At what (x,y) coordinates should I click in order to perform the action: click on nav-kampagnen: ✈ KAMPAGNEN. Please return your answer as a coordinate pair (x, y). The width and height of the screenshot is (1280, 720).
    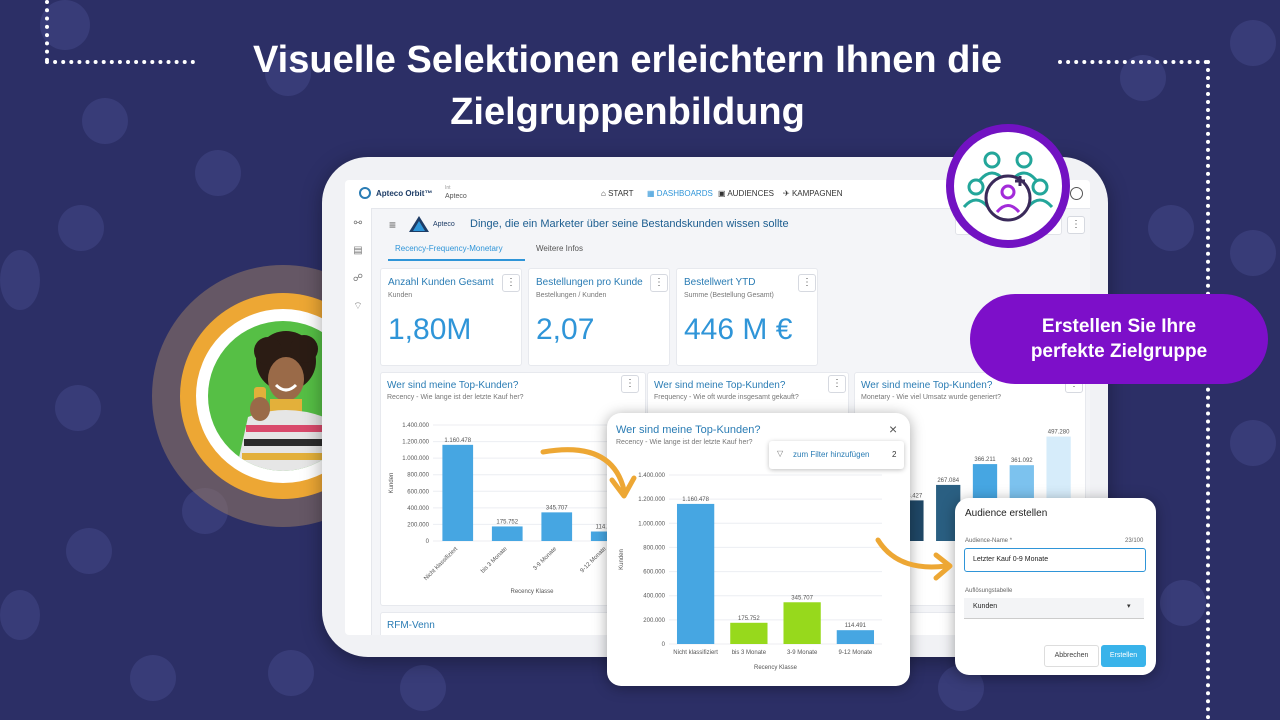
    Looking at the image, I should click on (812, 193).